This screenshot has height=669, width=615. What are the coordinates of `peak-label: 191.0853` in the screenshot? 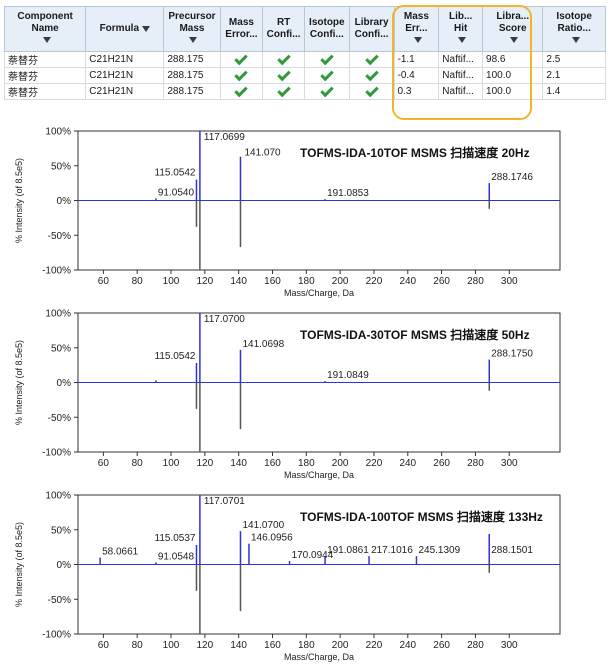 It's located at (348, 193).